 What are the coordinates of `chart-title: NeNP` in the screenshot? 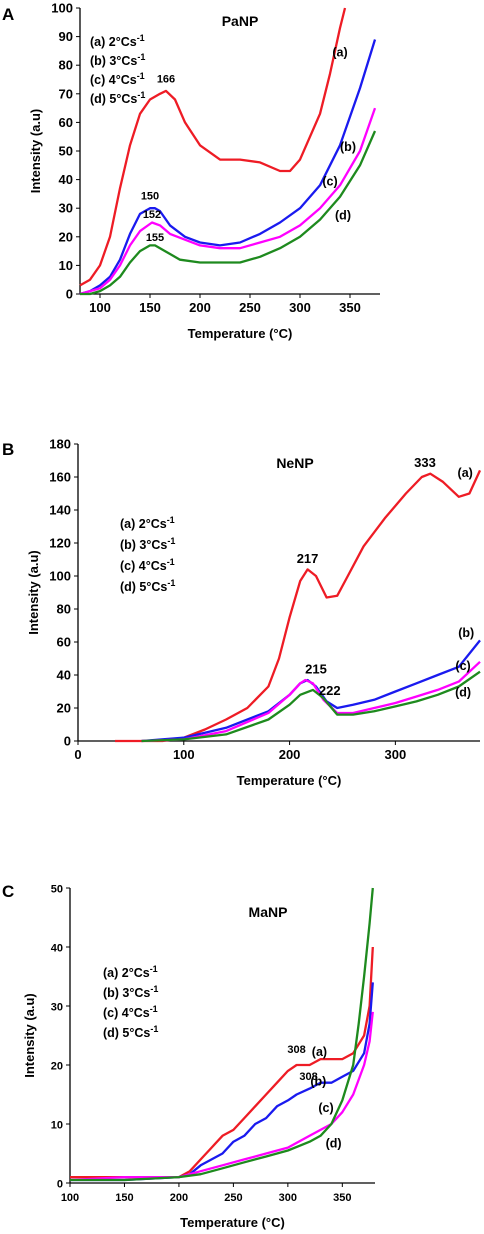 It's located at (294, 463).